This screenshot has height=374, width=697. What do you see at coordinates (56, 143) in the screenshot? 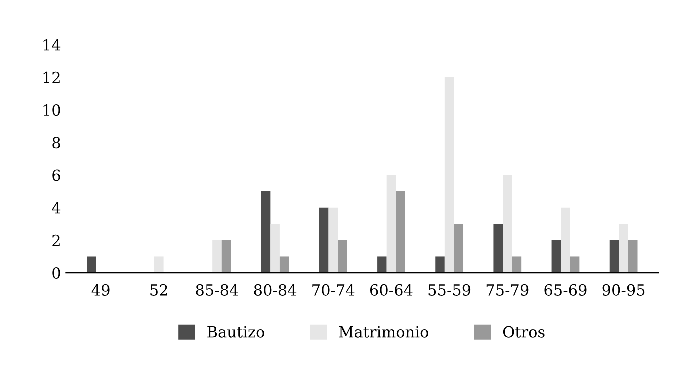
I see `y-tick-label: 8` at bounding box center [56, 143].